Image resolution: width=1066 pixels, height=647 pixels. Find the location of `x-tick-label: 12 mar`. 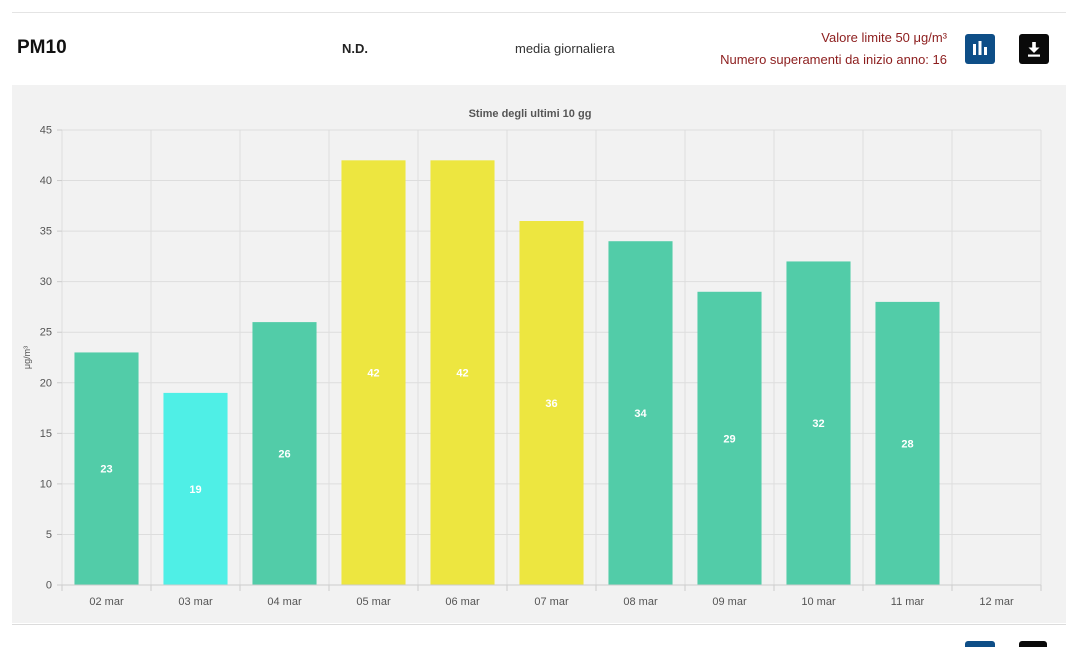

x-tick-label: 12 mar is located at coordinates (996, 602).